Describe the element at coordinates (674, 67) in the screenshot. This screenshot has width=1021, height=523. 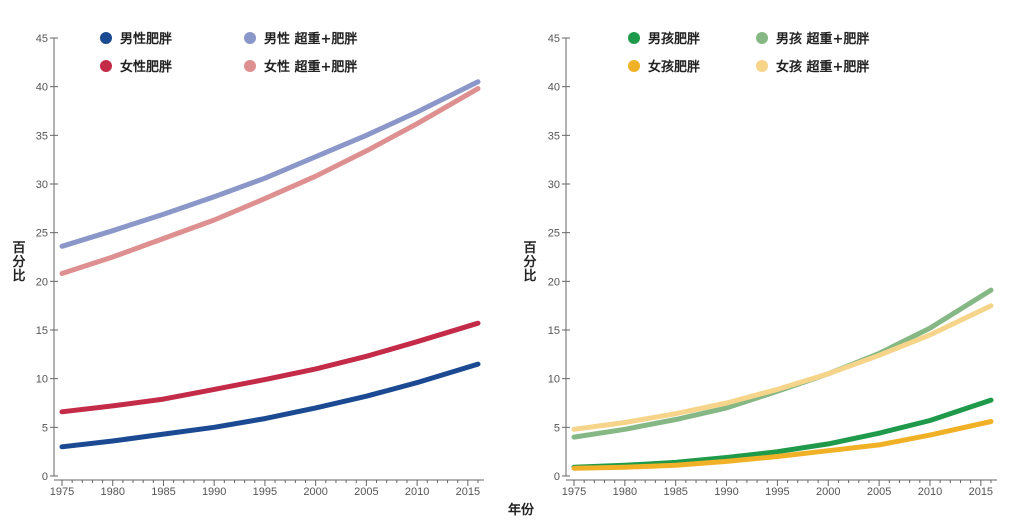
I see `legend-label: 女孩肥胖` at that location.